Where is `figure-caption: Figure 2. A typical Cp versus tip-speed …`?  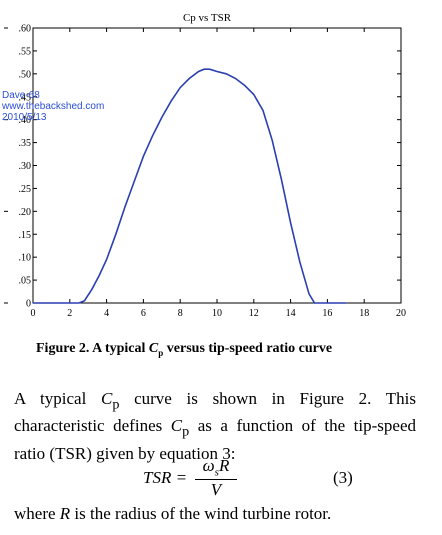
figure-caption: Figure 2. A typical Cp versus tip-speed … is located at coordinates (184, 349).